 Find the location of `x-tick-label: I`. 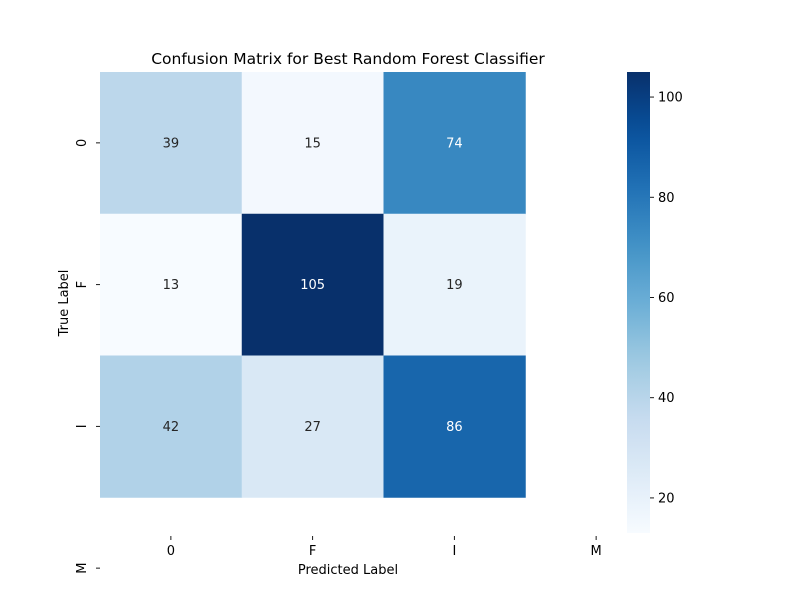

x-tick-label: I is located at coordinates (454, 551).